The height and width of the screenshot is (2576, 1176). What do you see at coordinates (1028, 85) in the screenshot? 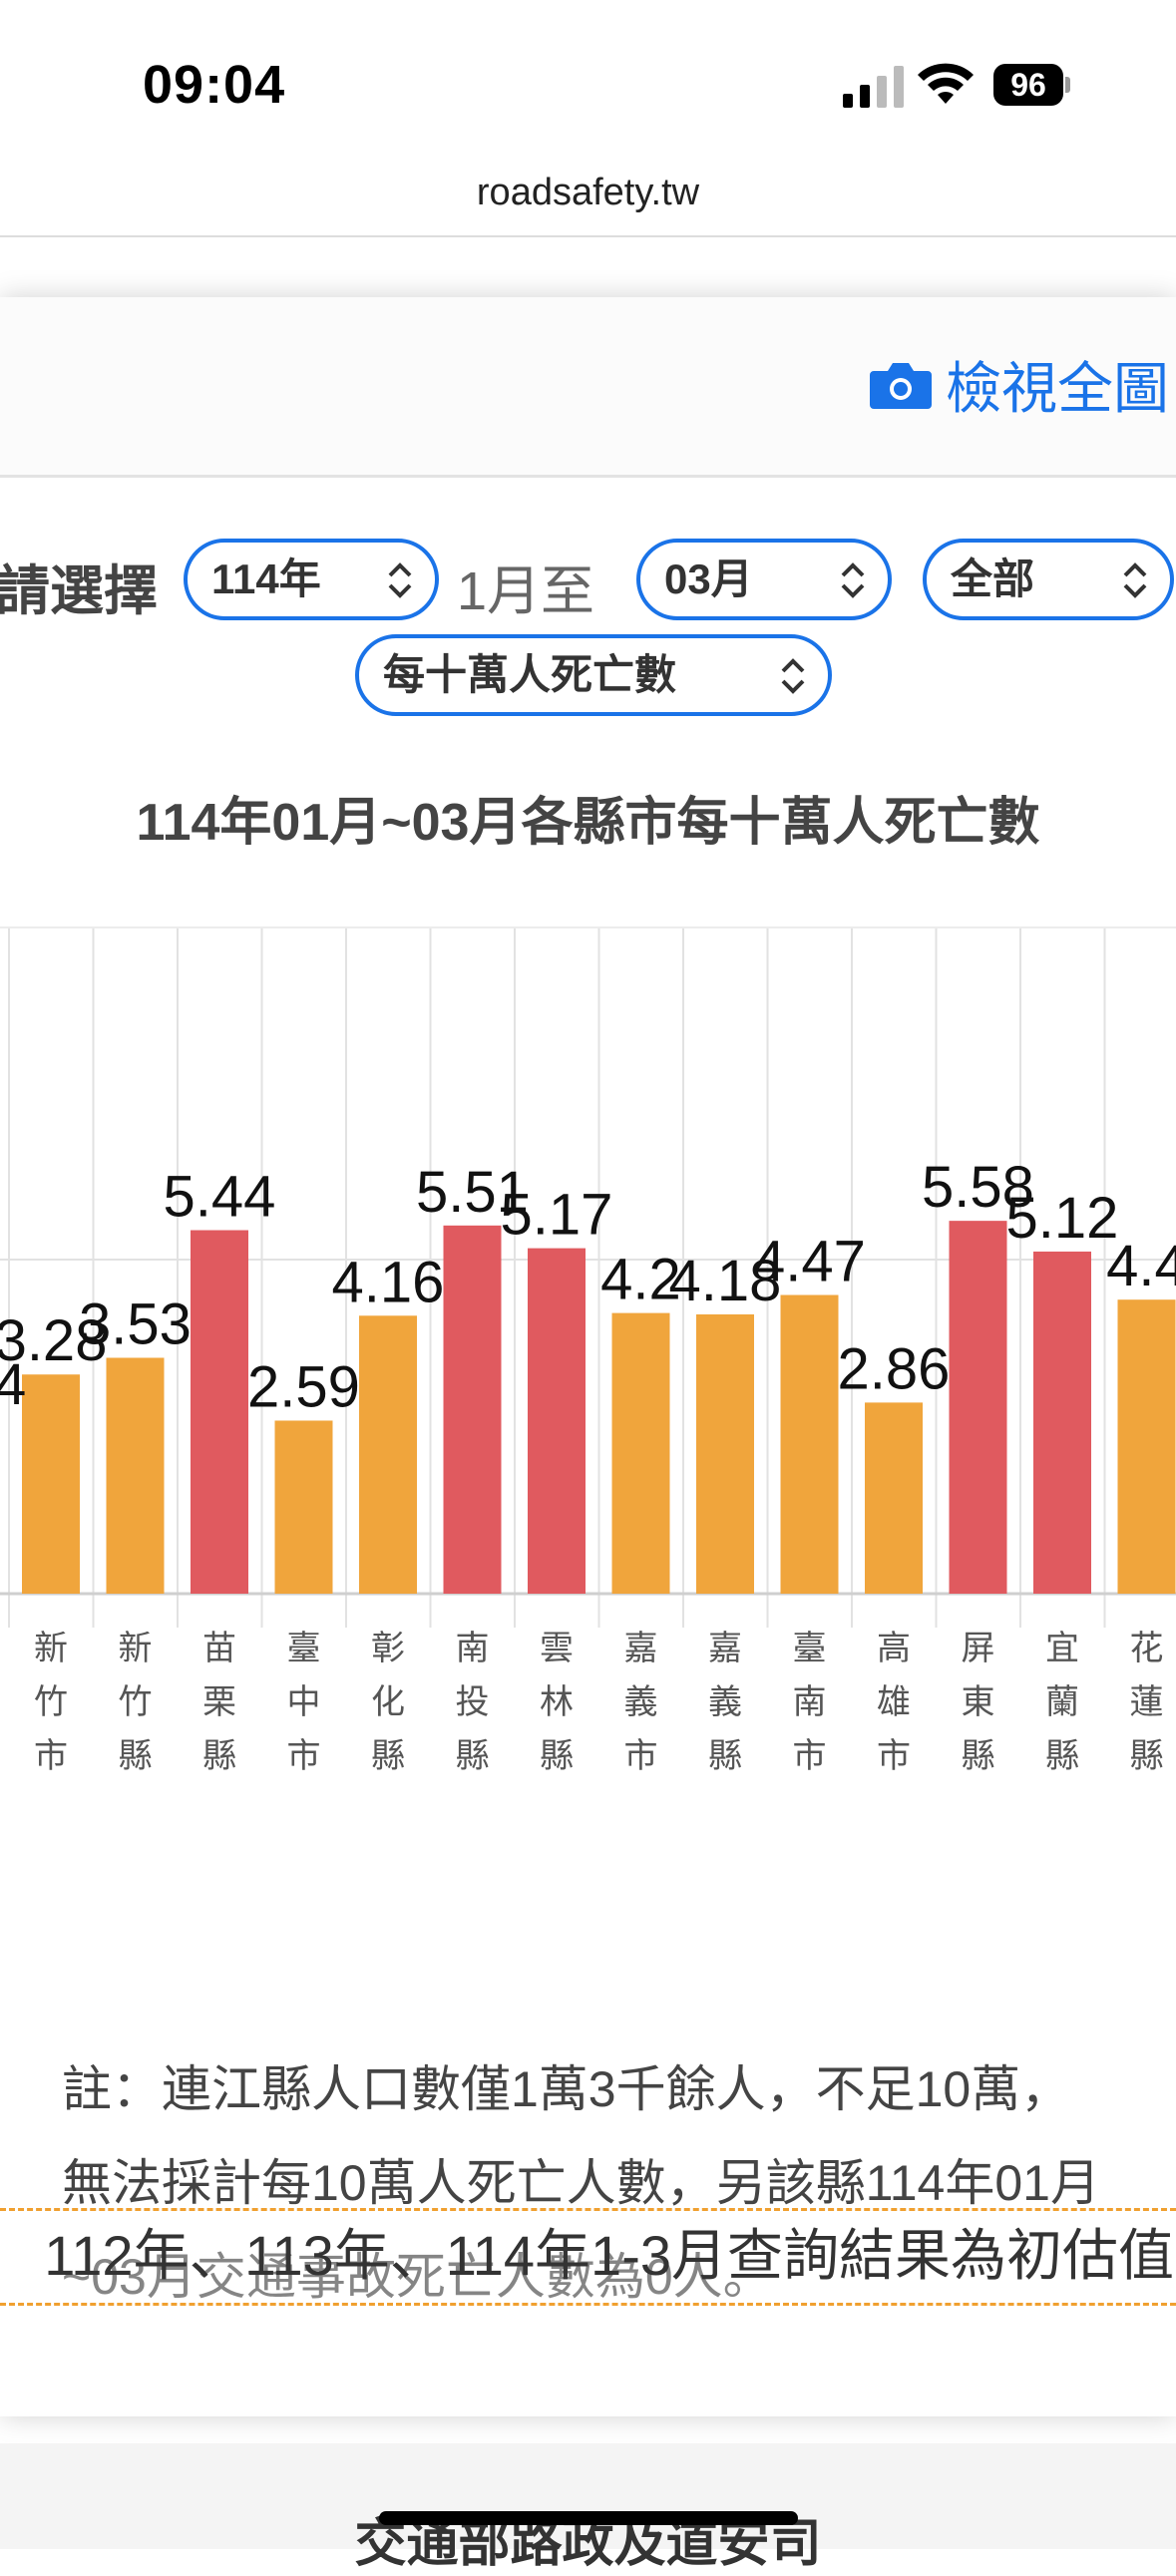
I see `battery-level: 96` at bounding box center [1028, 85].